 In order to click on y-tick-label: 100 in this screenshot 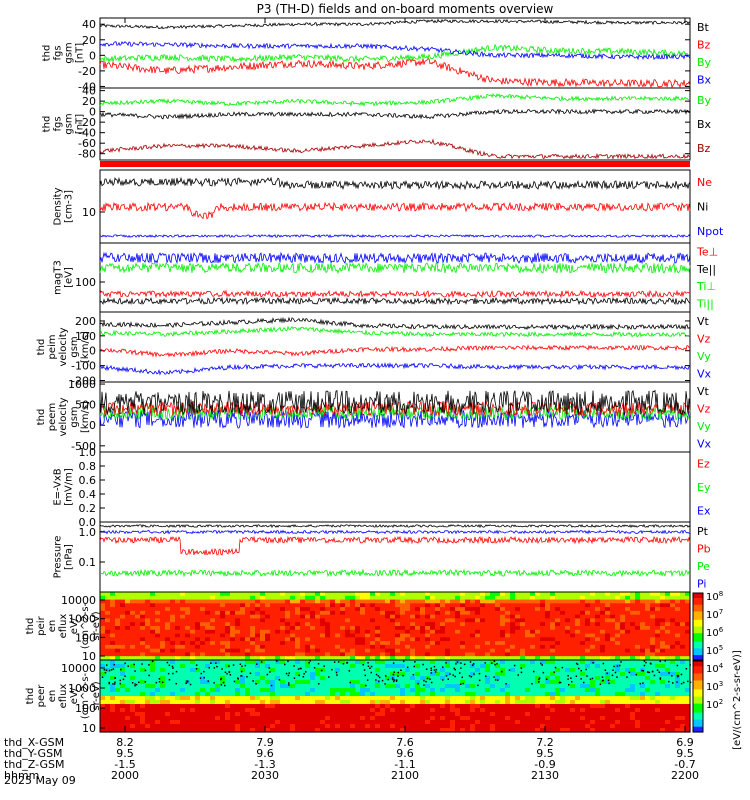, I will do `click(85, 708)`.